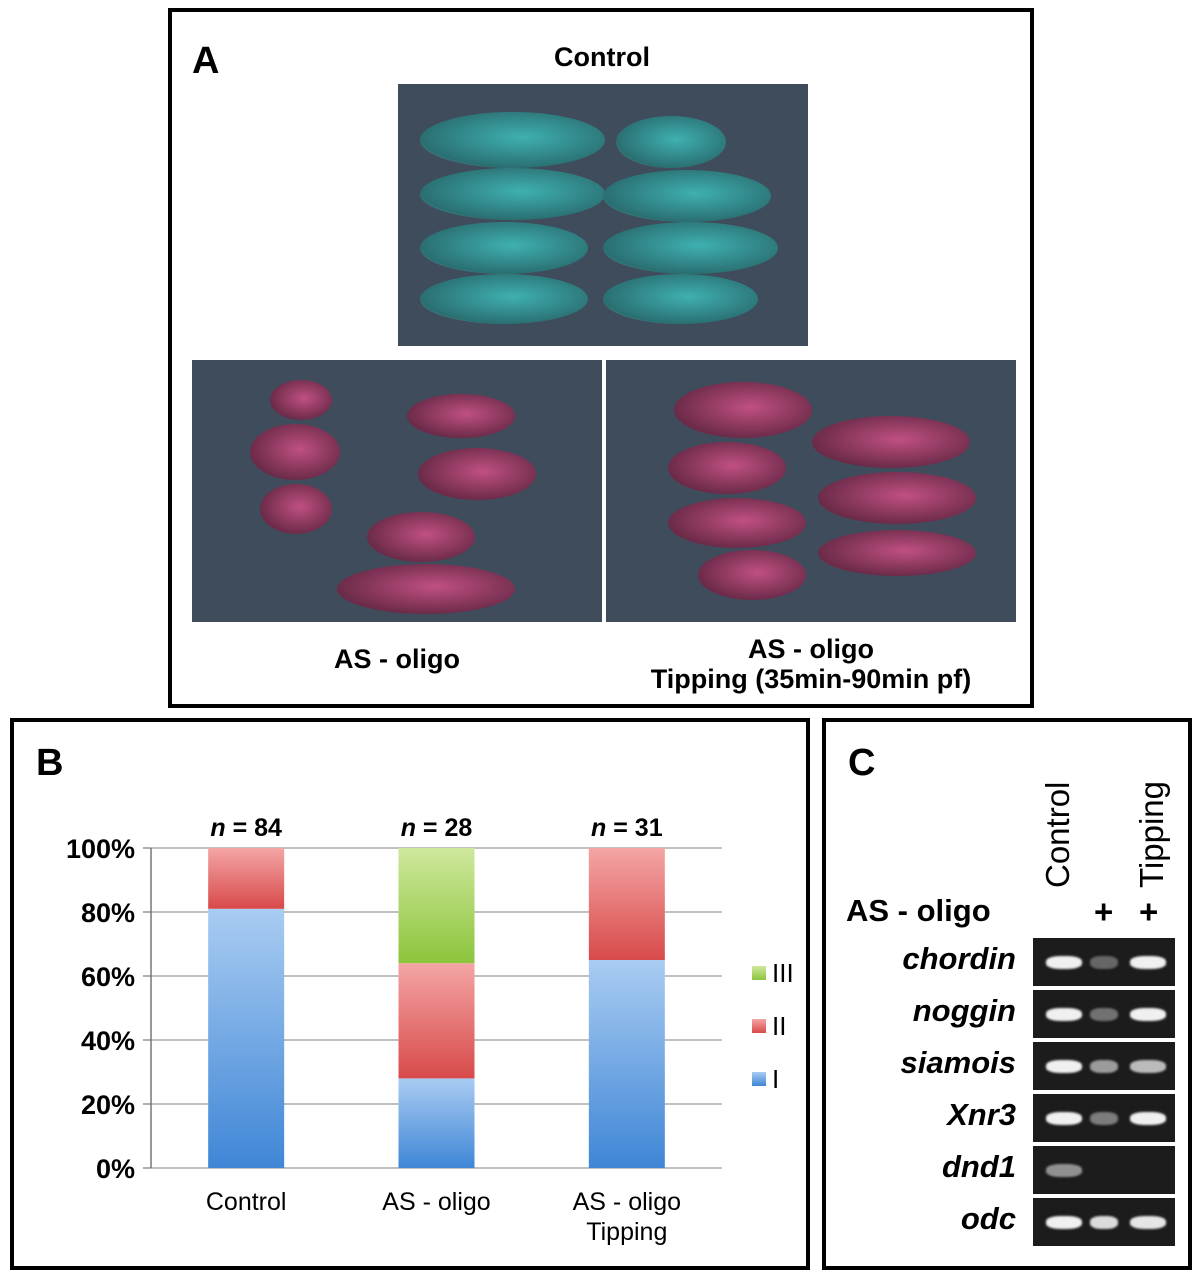 The image size is (1200, 1280). What do you see at coordinates (627, 828) in the screenshot?
I see `n-label: n = 31` at bounding box center [627, 828].